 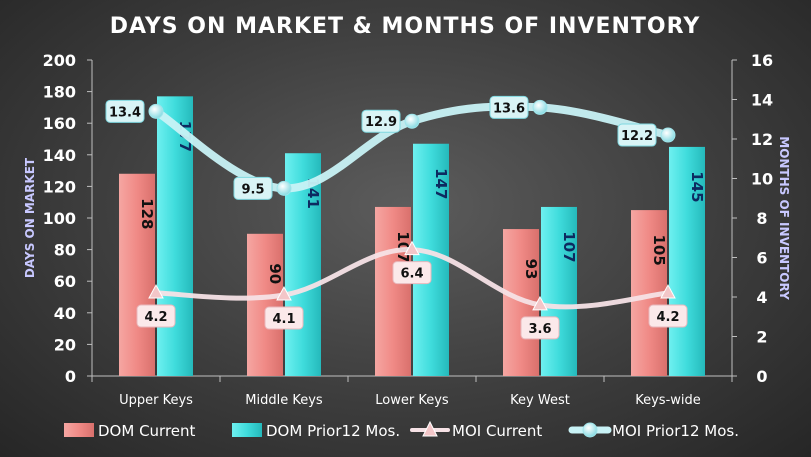 What do you see at coordinates (497, 431) in the screenshot?
I see `legend-label: MOI Current` at bounding box center [497, 431].